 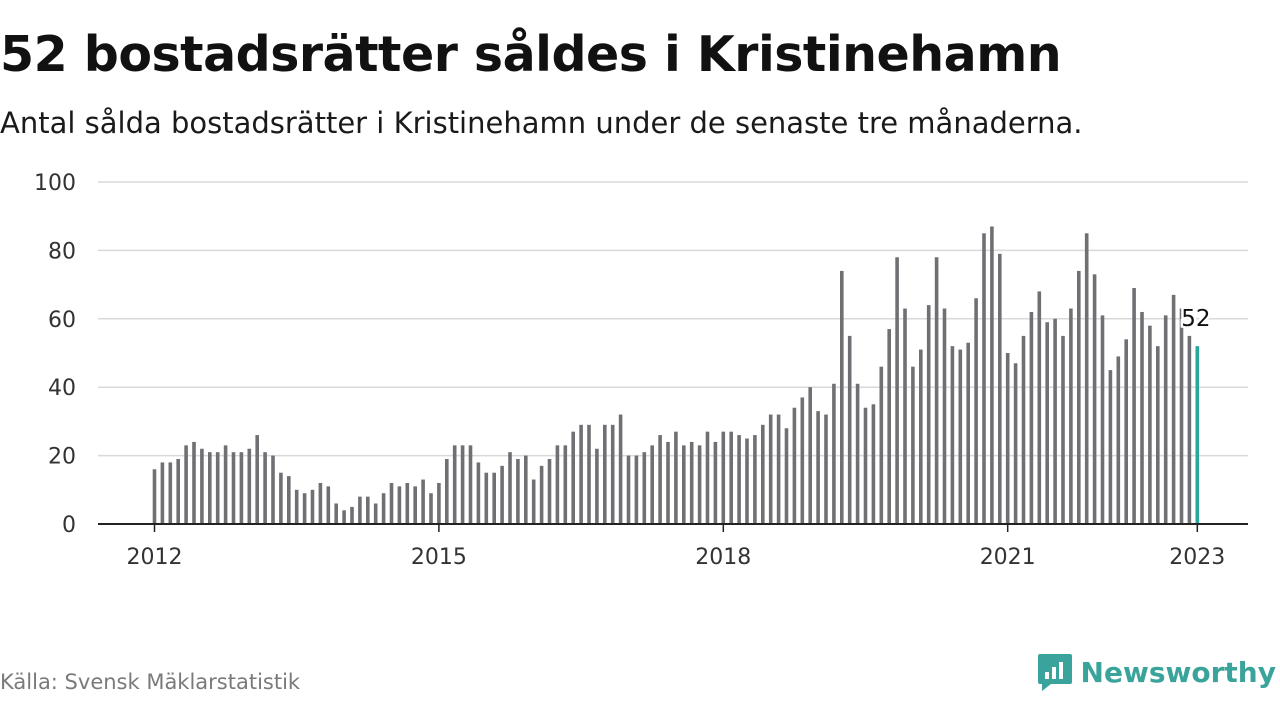 I want to click on y-axis-ticks: 0 20 40 60 80 100, so click(x=55, y=354).